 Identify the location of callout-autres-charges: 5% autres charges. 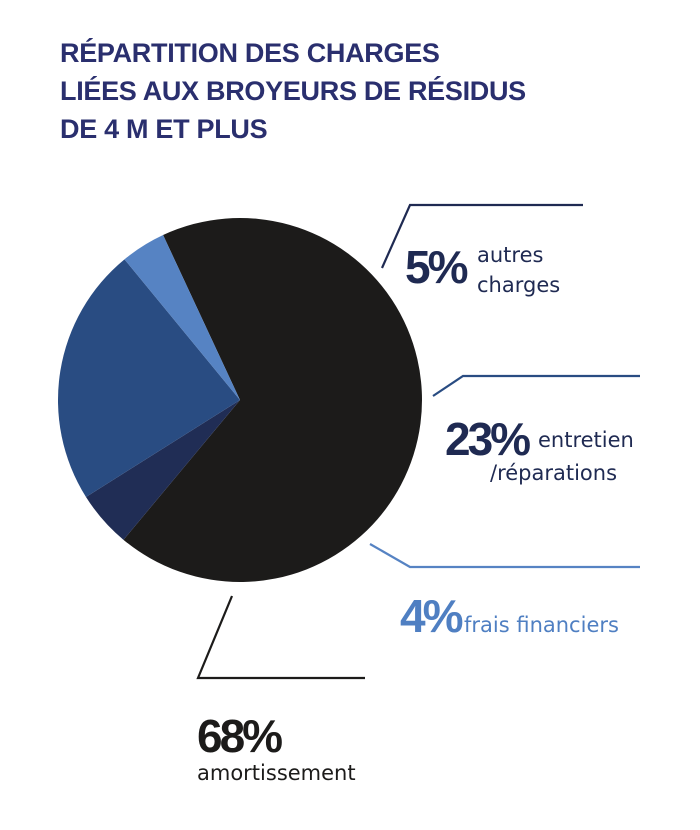
(481, 250).